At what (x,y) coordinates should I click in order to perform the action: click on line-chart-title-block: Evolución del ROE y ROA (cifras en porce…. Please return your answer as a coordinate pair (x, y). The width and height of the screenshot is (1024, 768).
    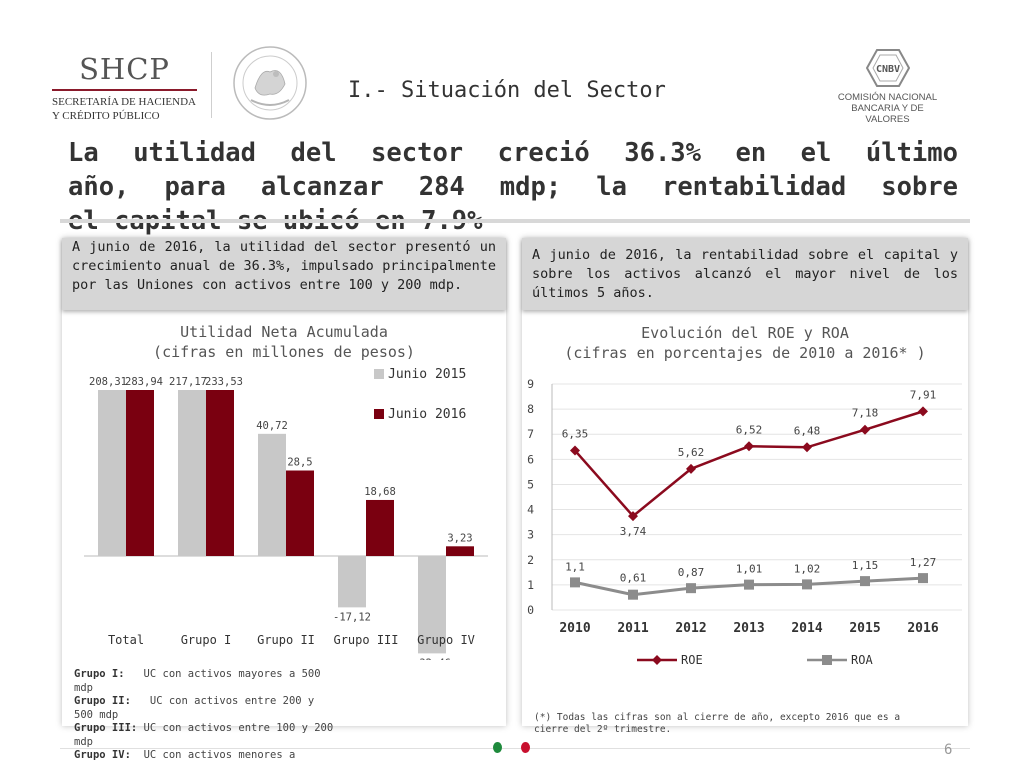
    Looking at the image, I should click on (745, 343).